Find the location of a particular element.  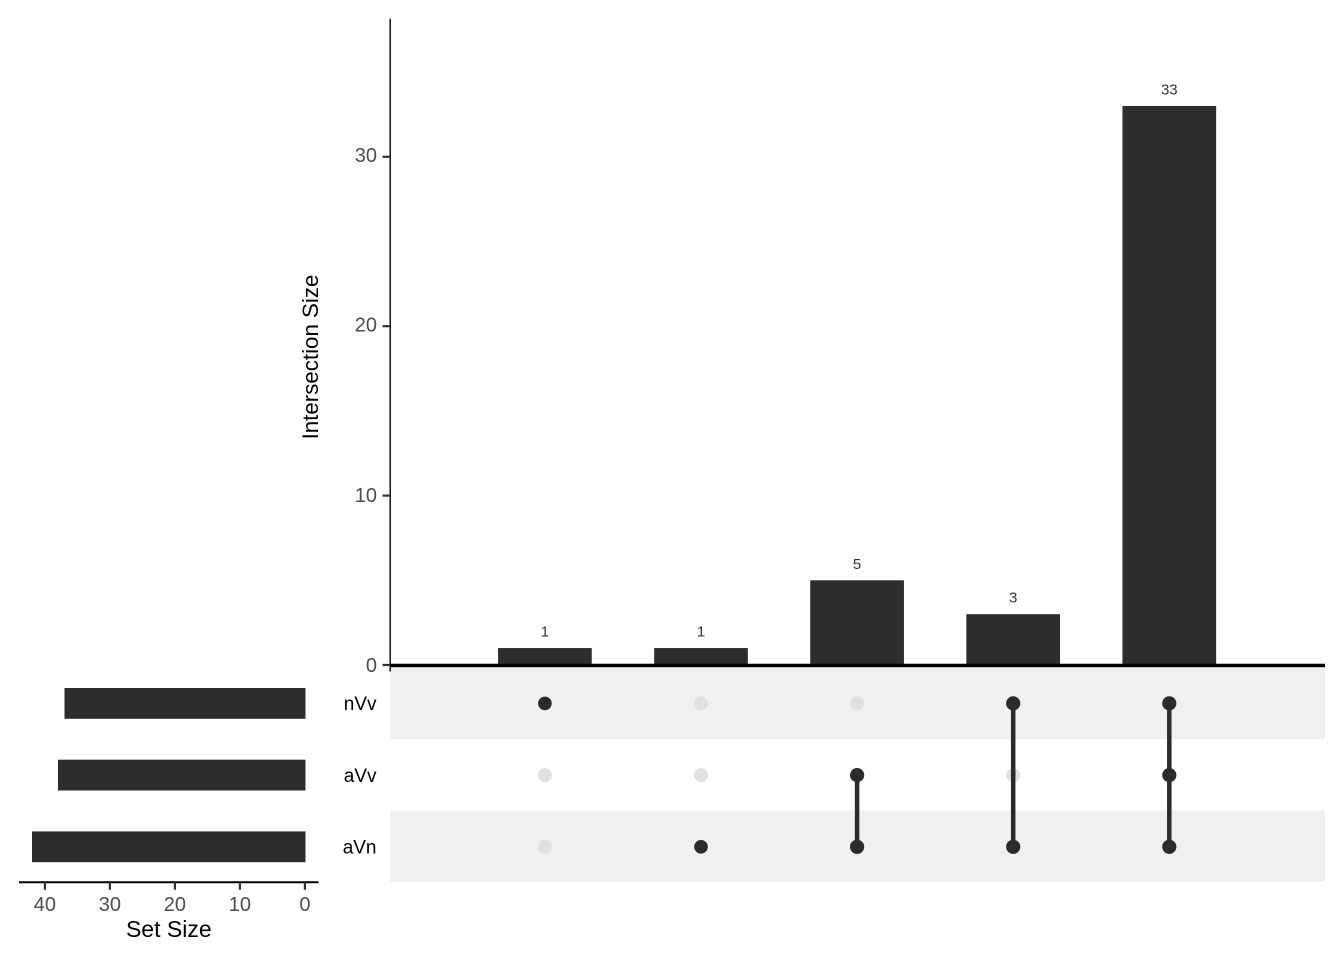

svg-text: 40 is located at coordinates (45, 905).